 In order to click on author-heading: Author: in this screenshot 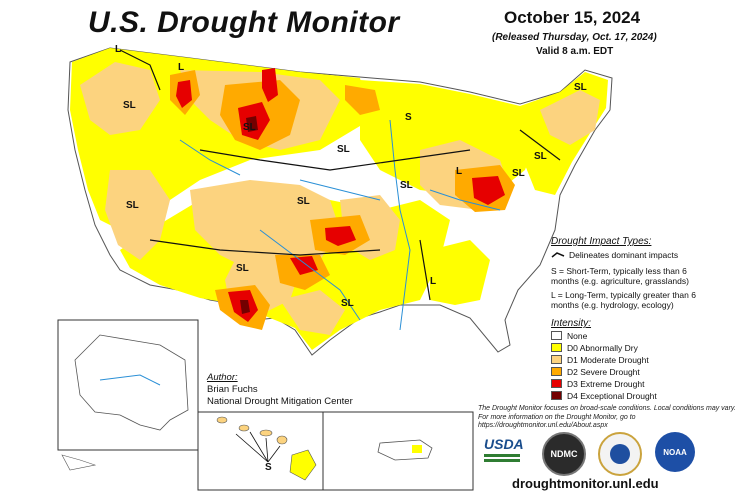, I will do `click(222, 377)`.